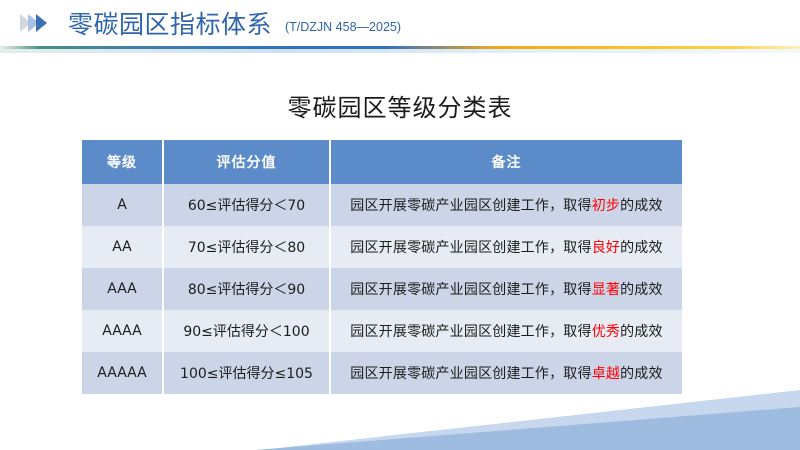 The width and height of the screenshot is (800, 450). I want to click on table-row: AA 70≤评估得分＜80 园区开展零碳产业园区创建工作，取得良好的成效, so click(382, 247).